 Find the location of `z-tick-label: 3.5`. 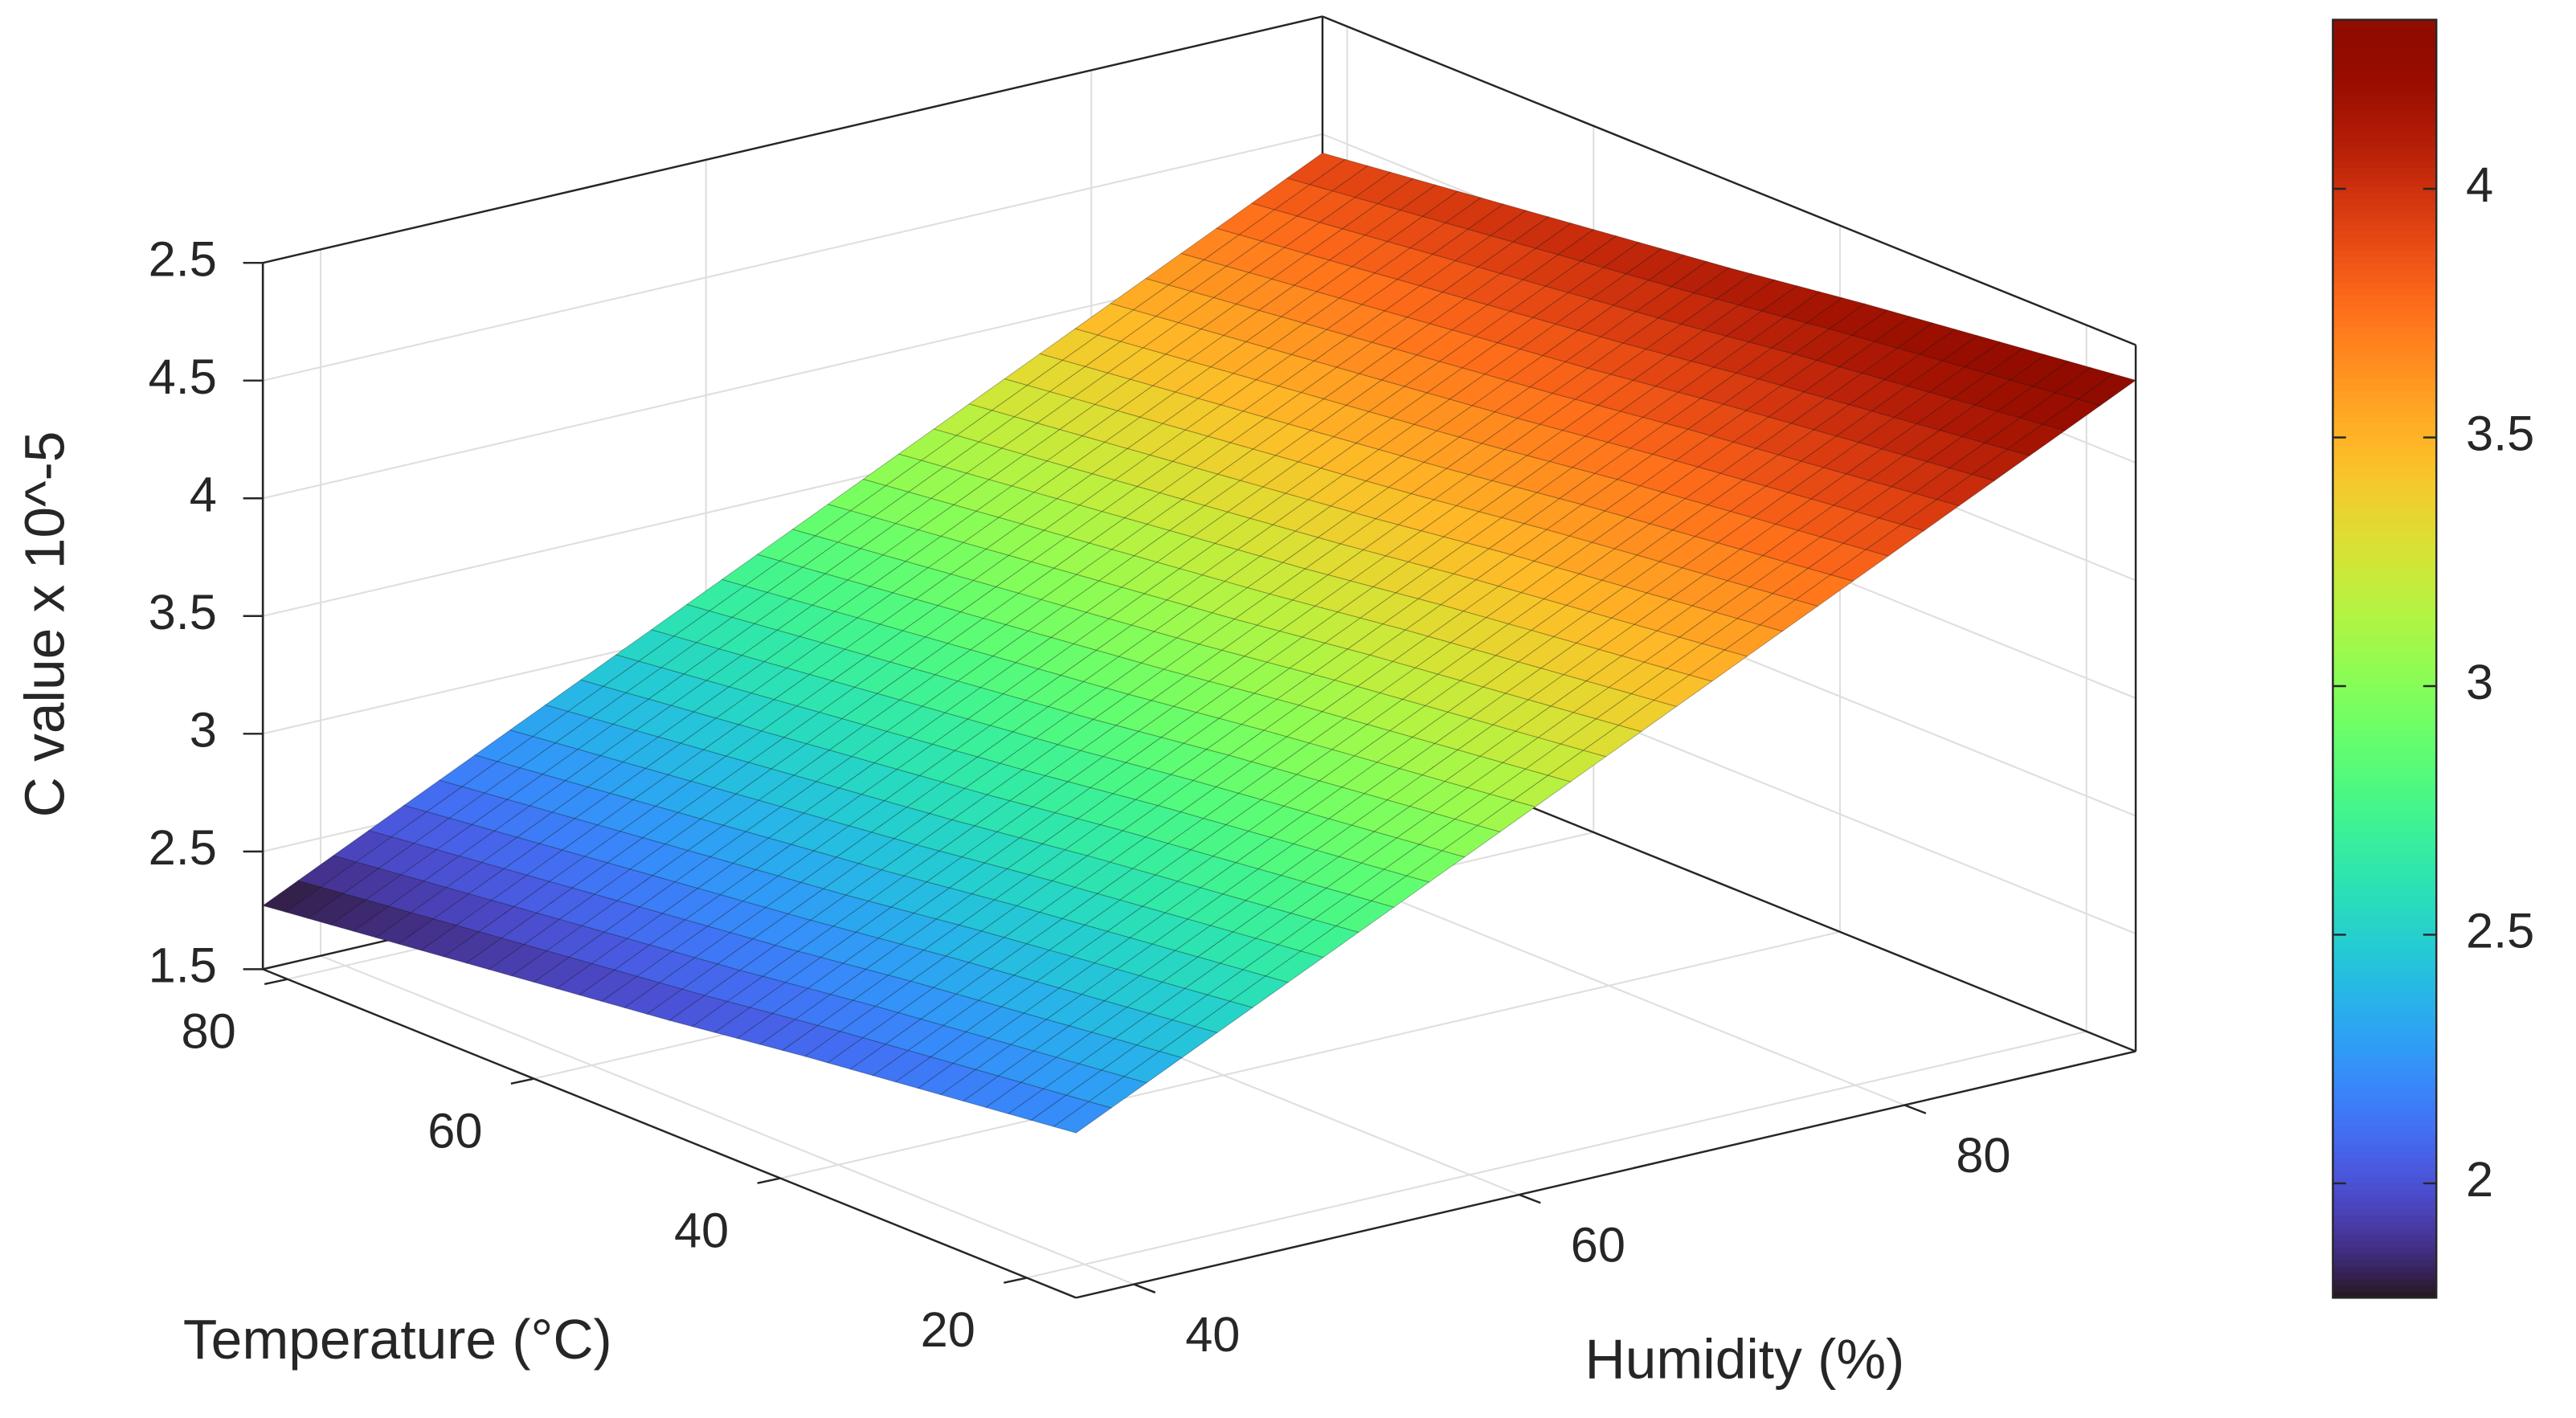

z-tick-label: 3.5 is located at coordinates (183, 612).